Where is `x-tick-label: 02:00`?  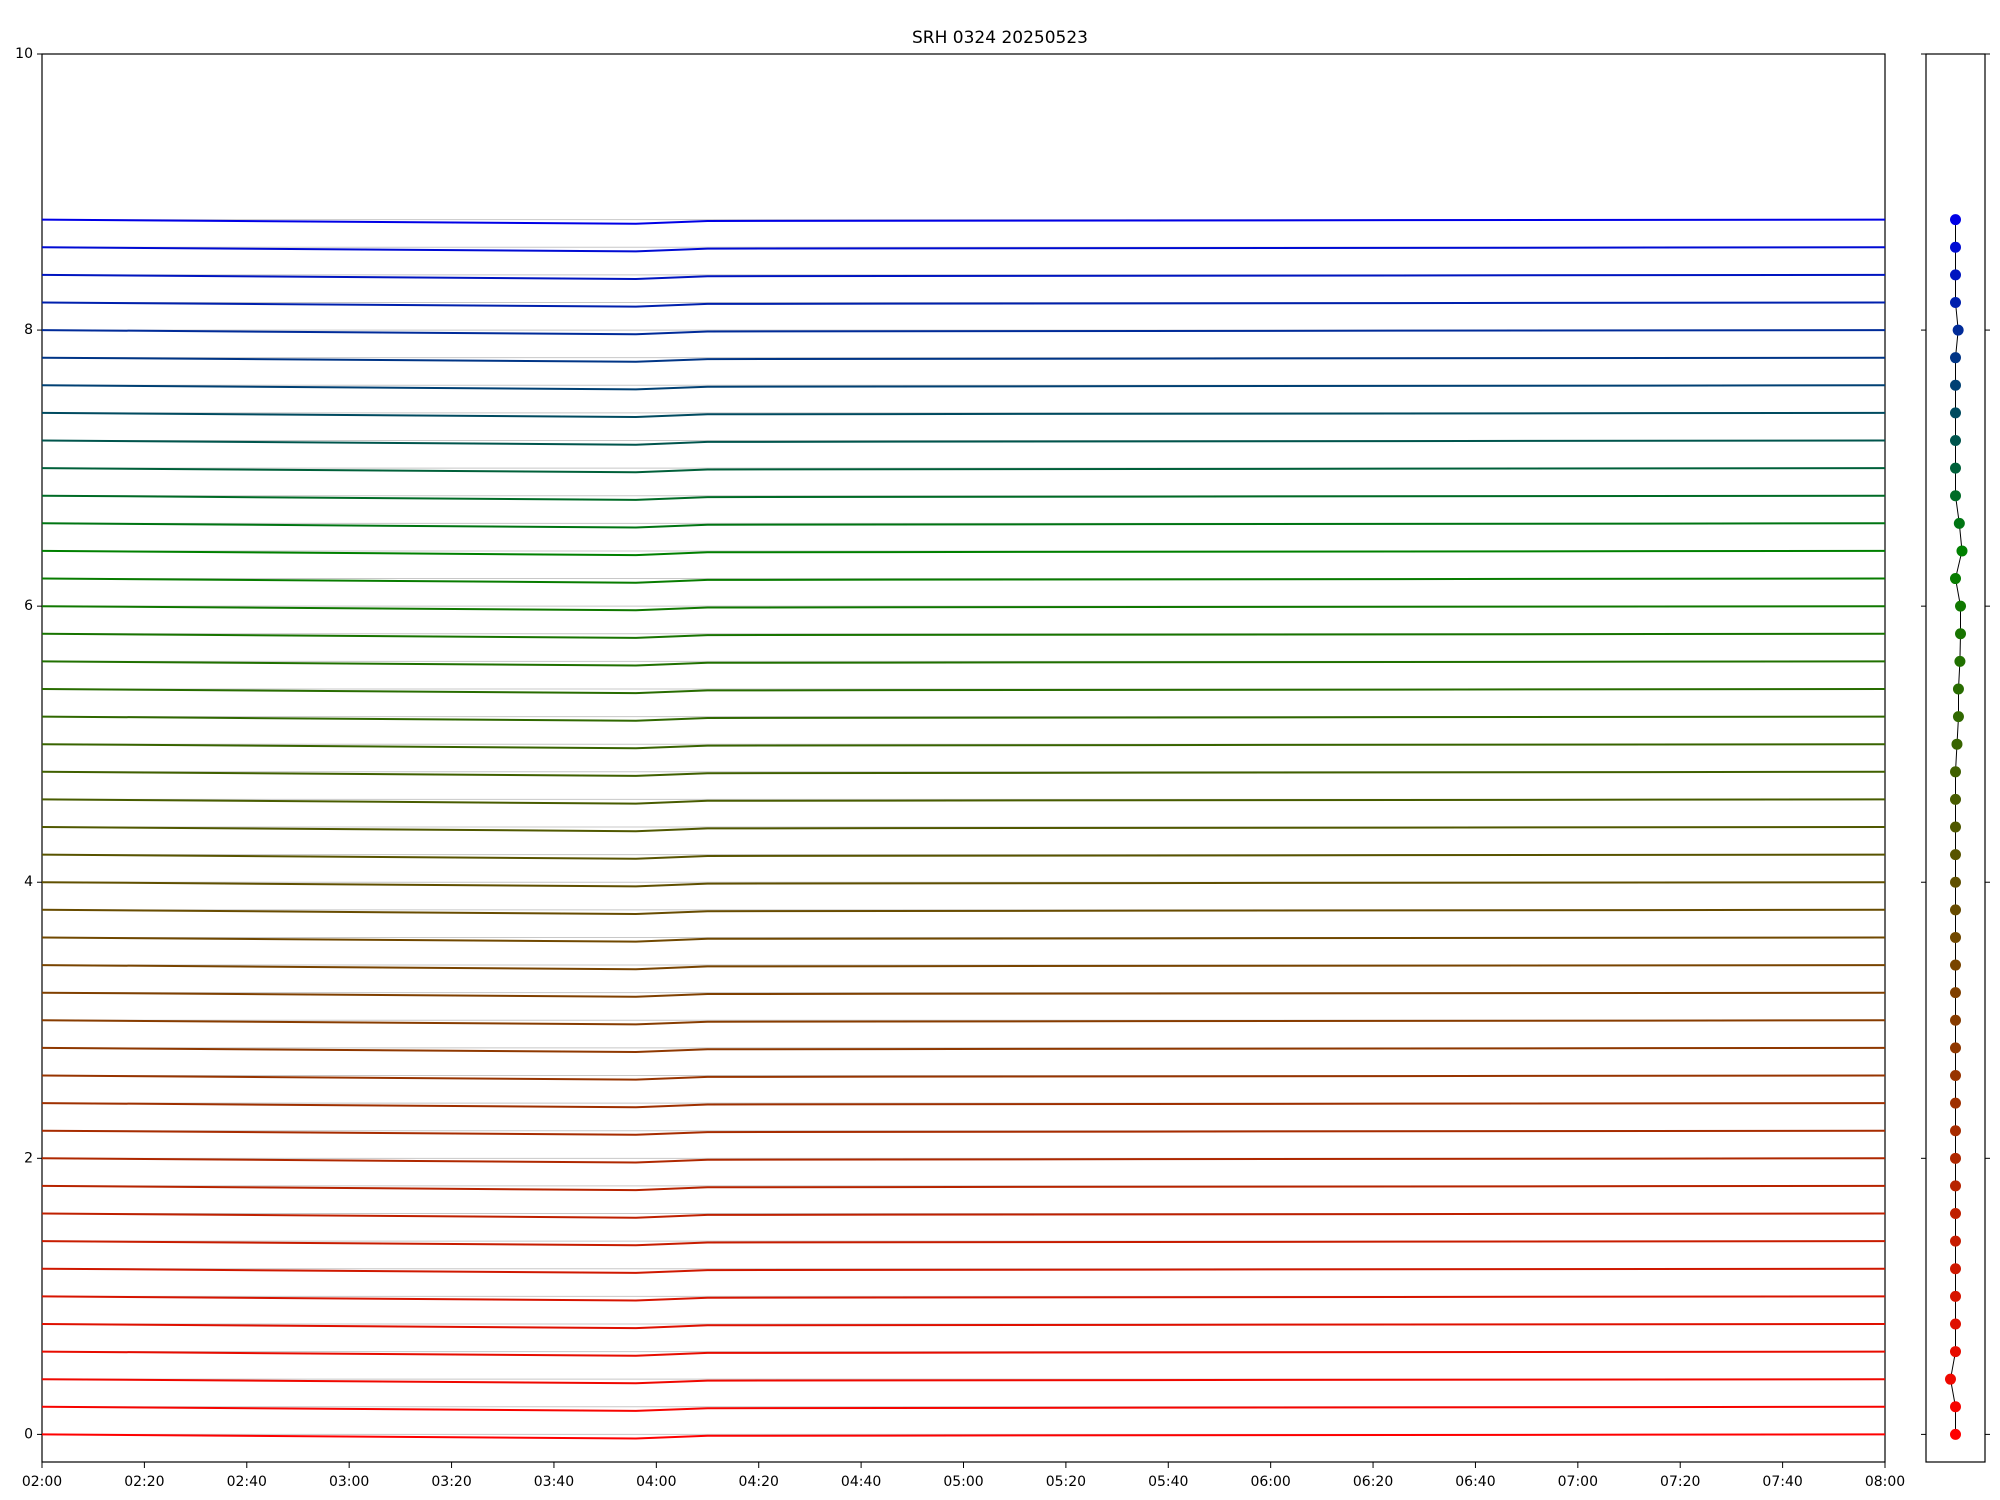
x-tick-label: 02:00 is located at coordinates (42, 1482).